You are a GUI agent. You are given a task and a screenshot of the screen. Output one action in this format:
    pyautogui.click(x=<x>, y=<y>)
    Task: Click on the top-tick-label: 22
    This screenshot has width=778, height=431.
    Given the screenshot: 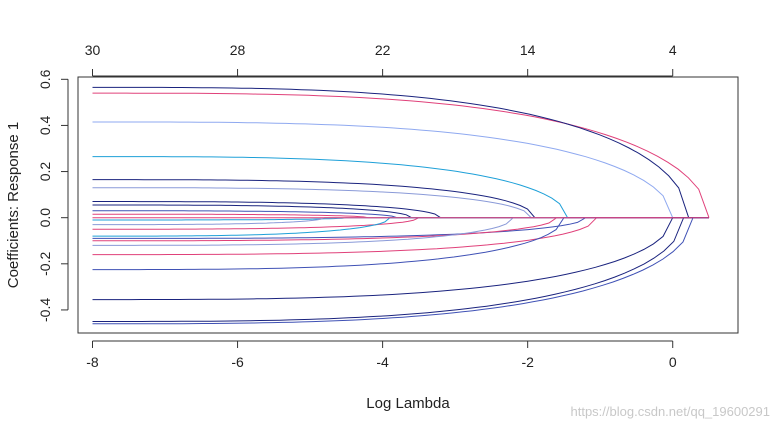 What is the action you would take?
    pyautogui.click(x=383, y=50)
    